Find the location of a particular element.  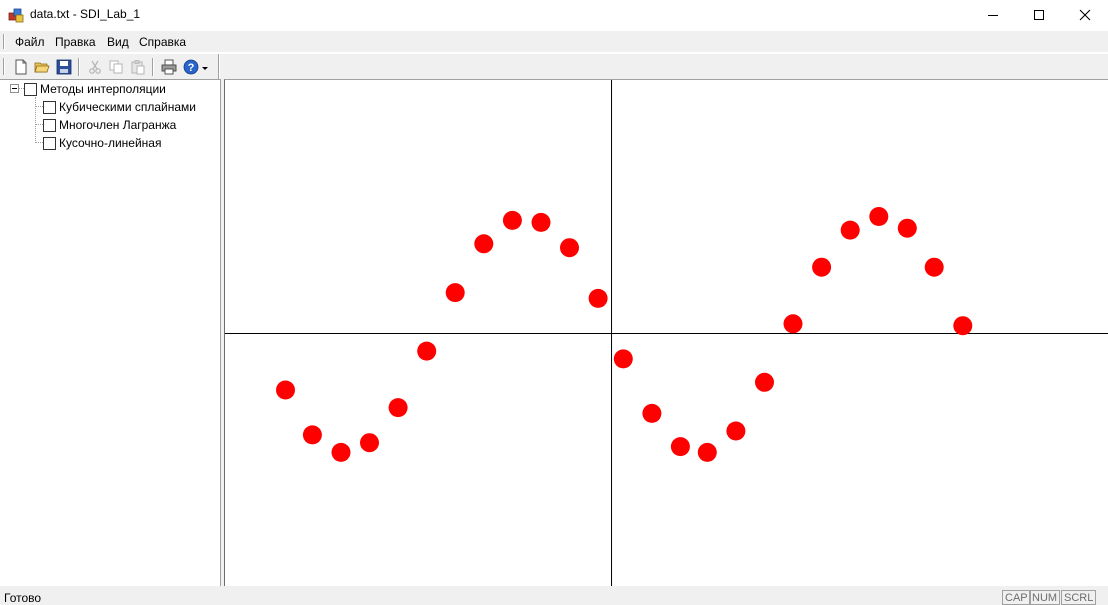

paste-button is located at coordinates (138, 67).